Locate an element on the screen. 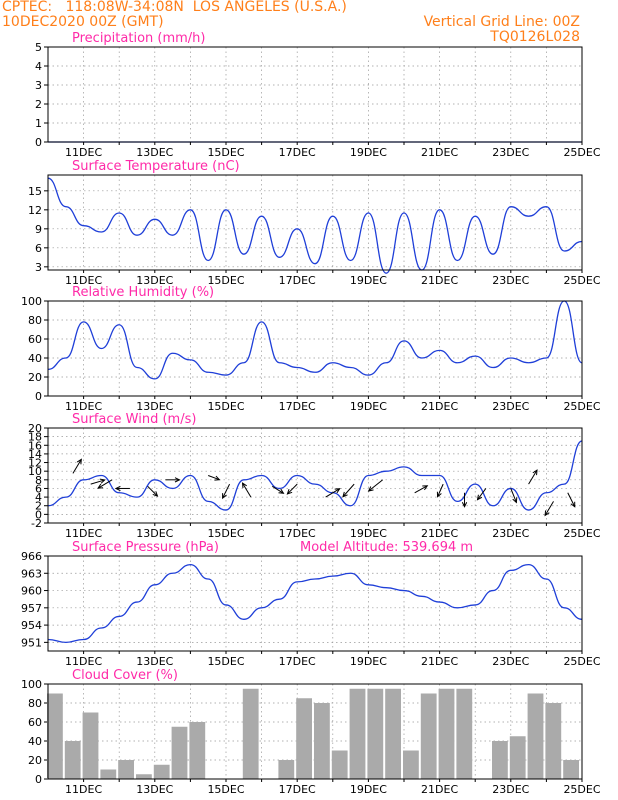 The width and height of the screenshot is (618, 800). y-tick-label: 954 is located at coordinates (31, 625).